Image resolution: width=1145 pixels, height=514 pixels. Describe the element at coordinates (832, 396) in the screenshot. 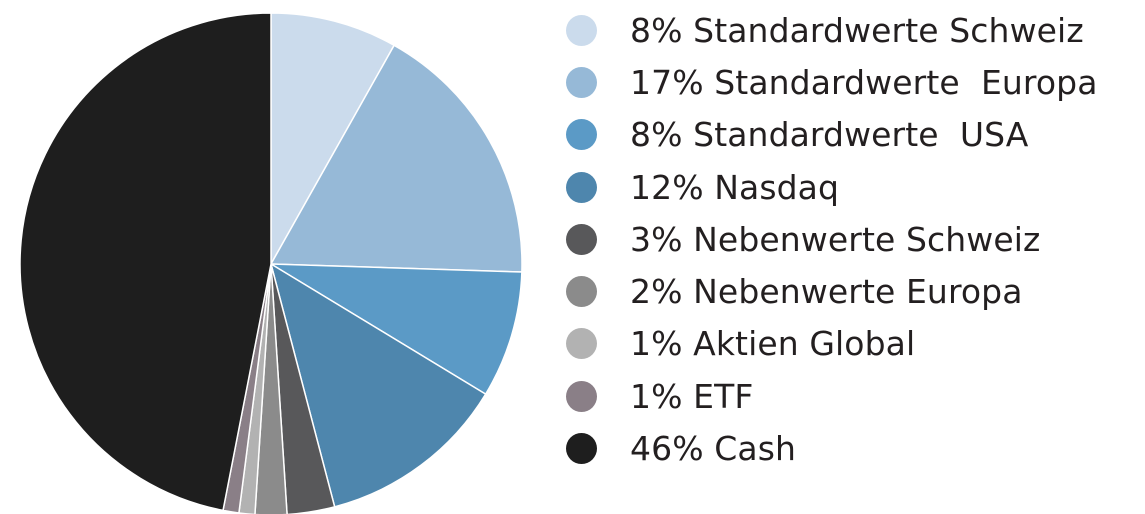

I see `legend-item-7: 1% ETF` at that location.